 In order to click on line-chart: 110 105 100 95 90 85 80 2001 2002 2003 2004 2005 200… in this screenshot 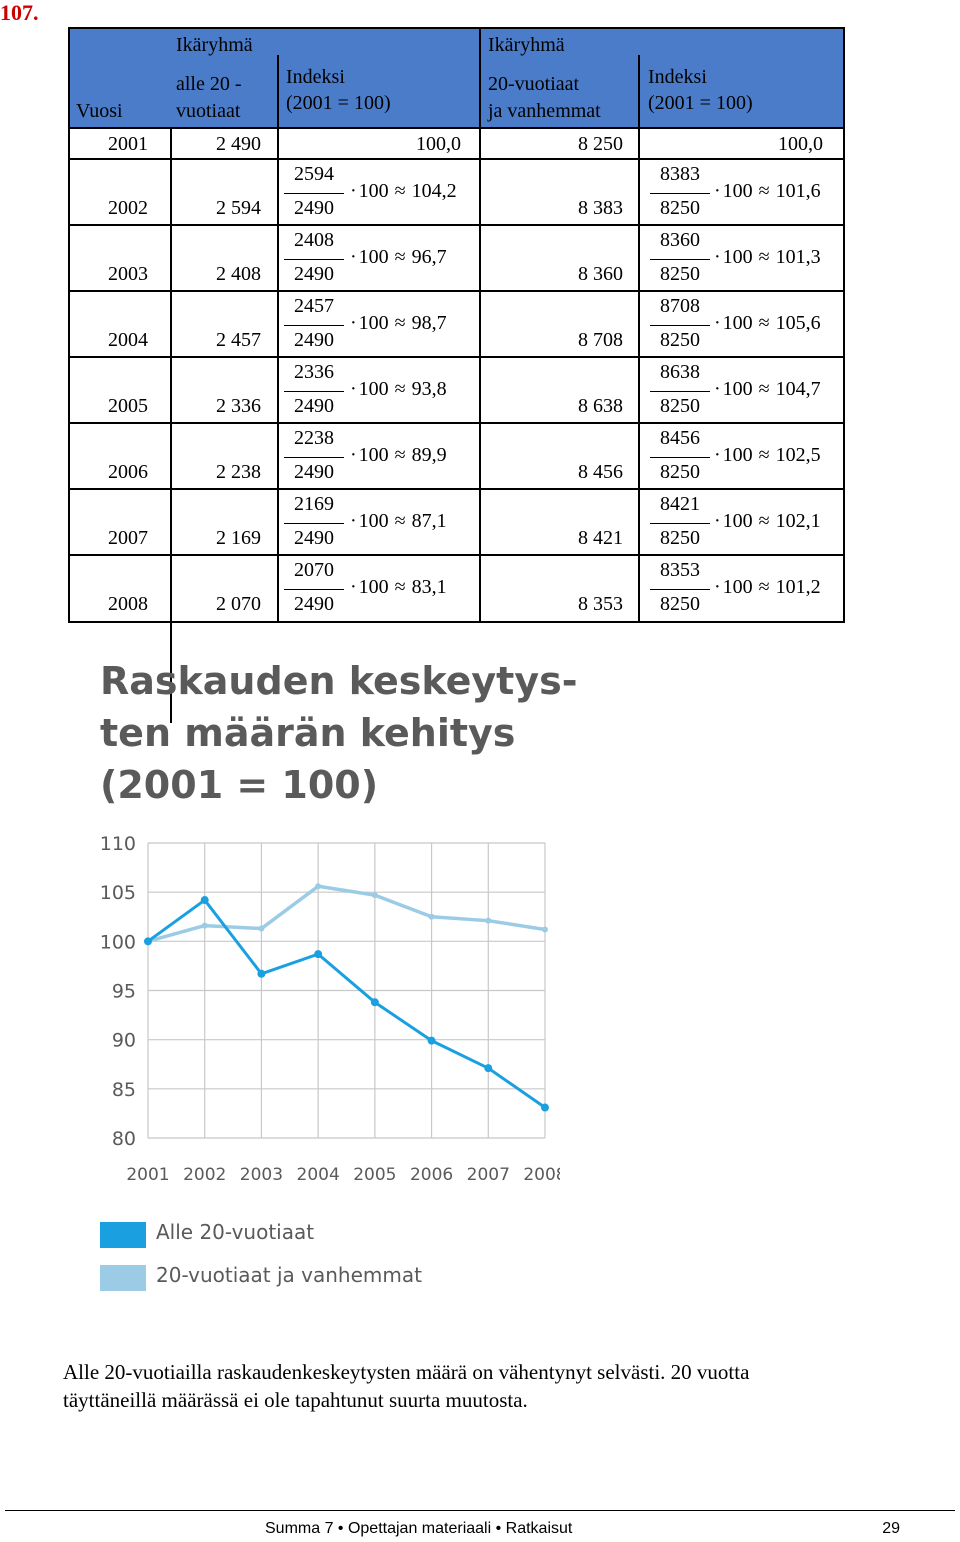, I will do `click(330, 1009)`.